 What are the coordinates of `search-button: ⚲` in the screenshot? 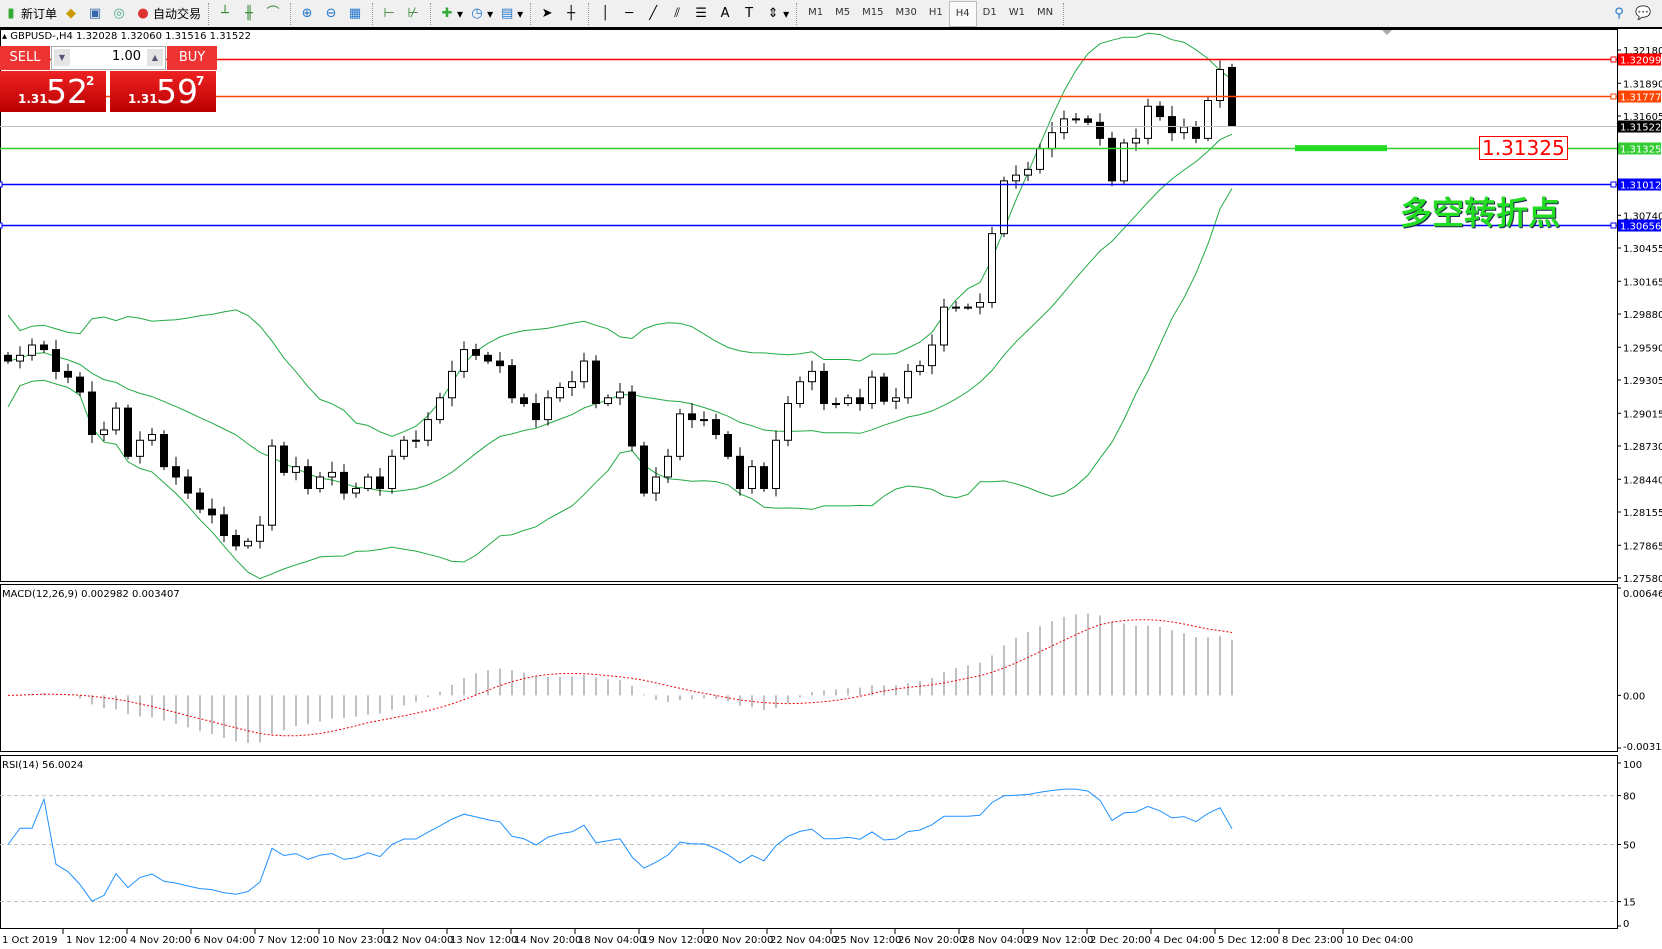 It's located at (1620, 14).